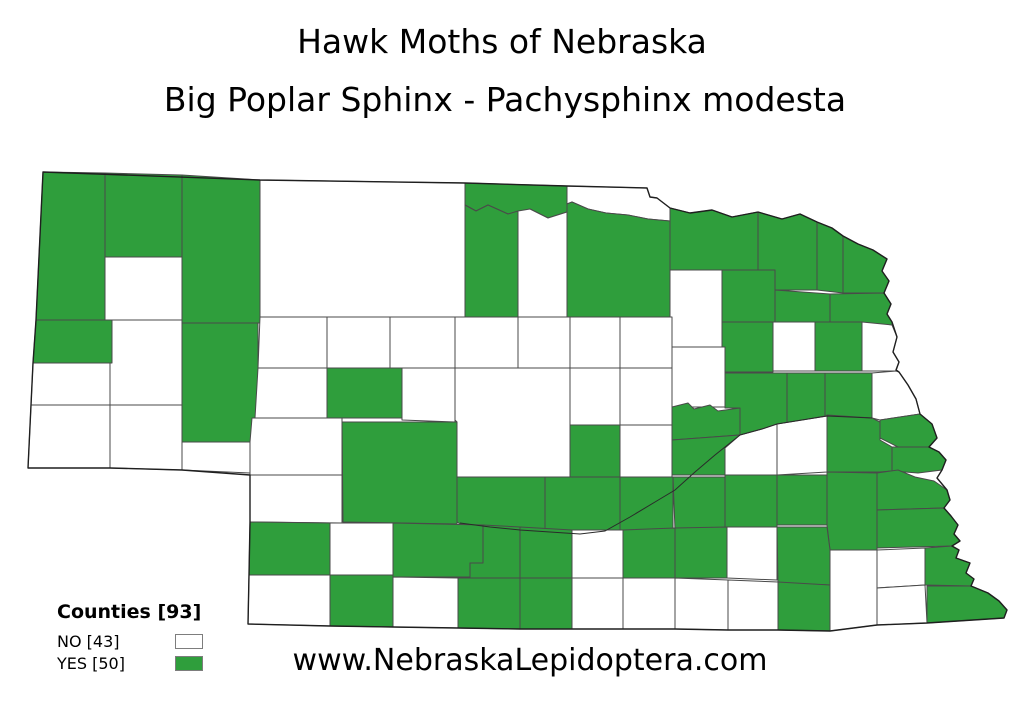 The width and height of the screenshot is (1024, 724). I want to click on county-knox, so click(714, 239).